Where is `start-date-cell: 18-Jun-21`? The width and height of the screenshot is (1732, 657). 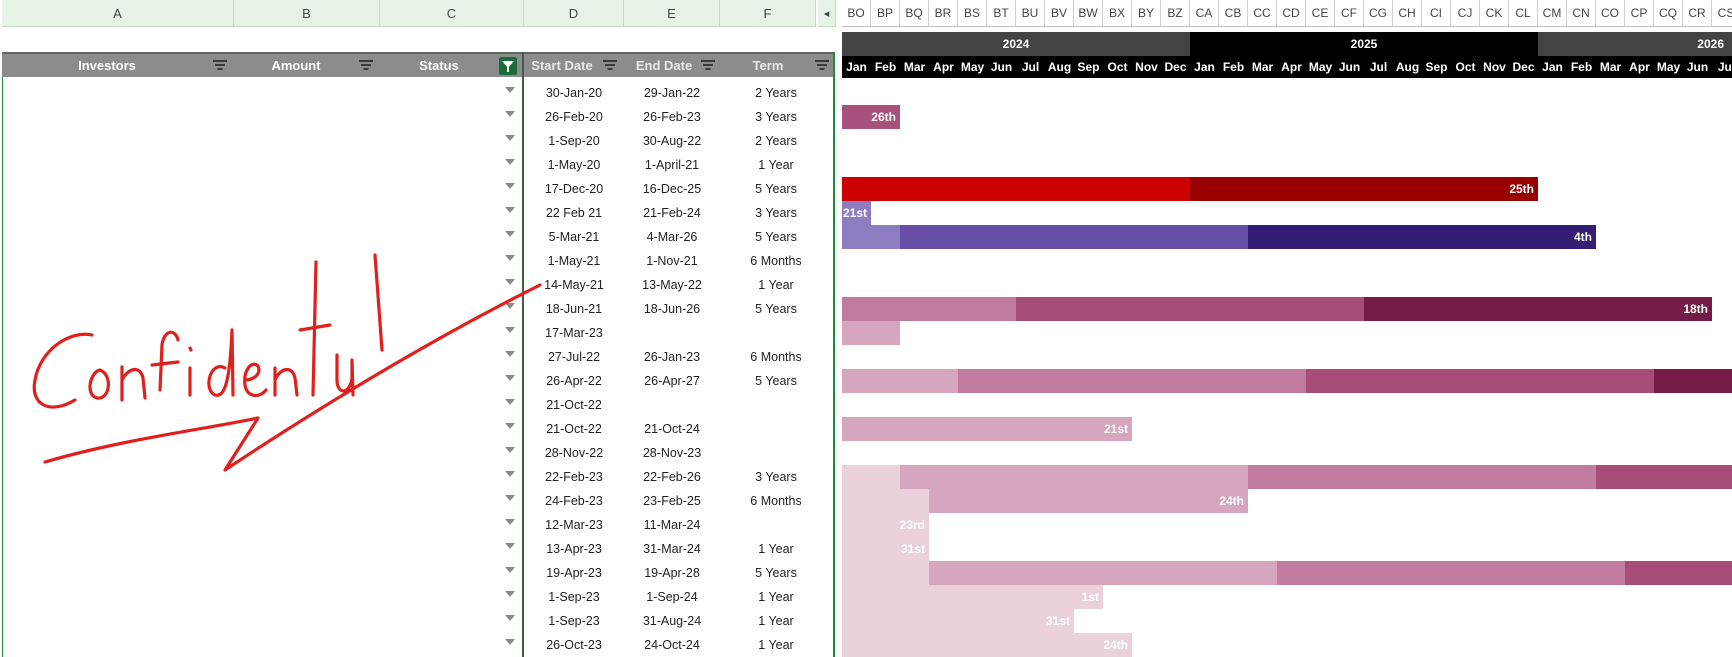
start-date-cell: 18-Jun-21 is located at coordinates (574, 309).